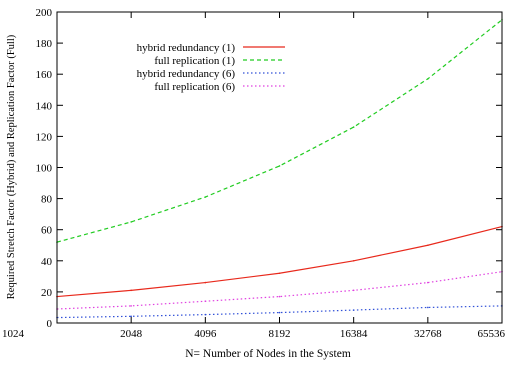 Image resolution: width=517 pixels, height=365 pixels. I want to click on y-tick-label: 180, so click(44, 44).